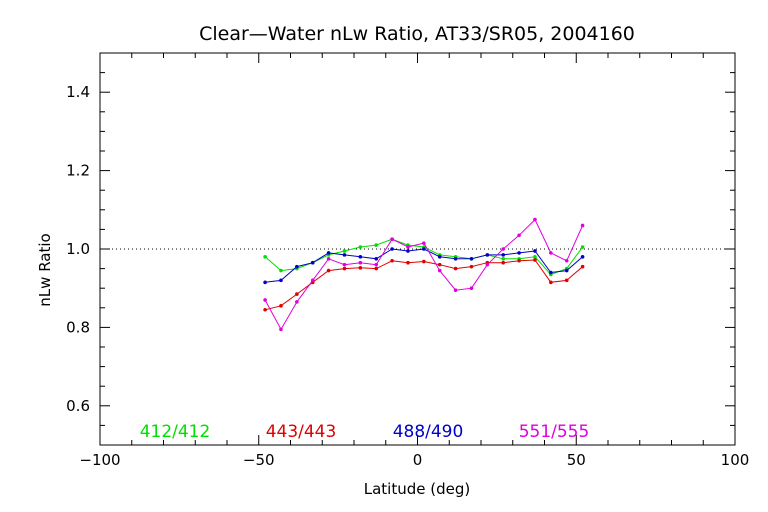  I want to click on legend-entry: 488/490, so click(428, 432).